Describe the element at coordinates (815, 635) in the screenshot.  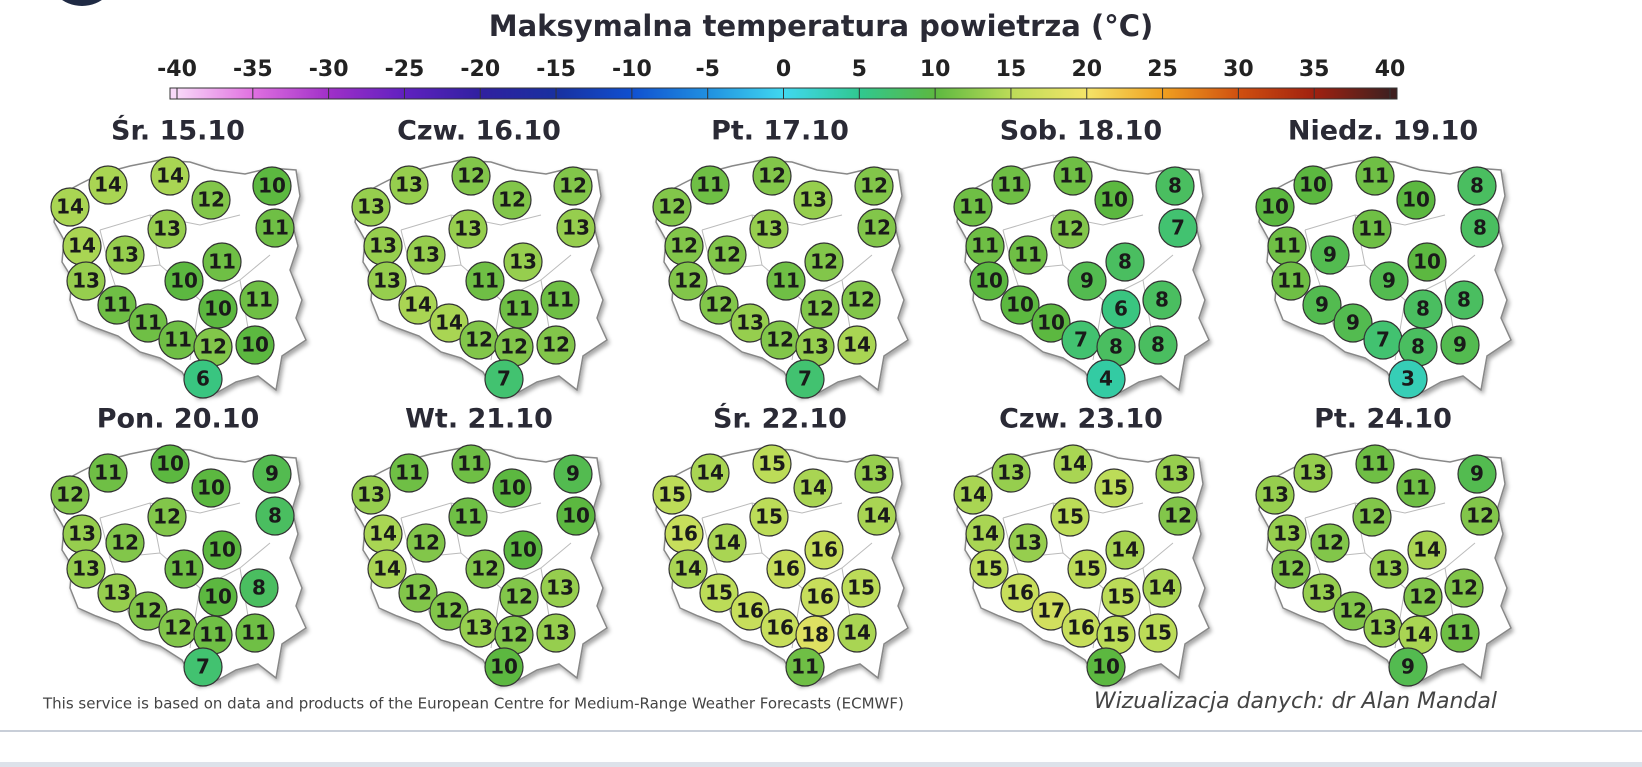
I see `station-value: 18` at that location.